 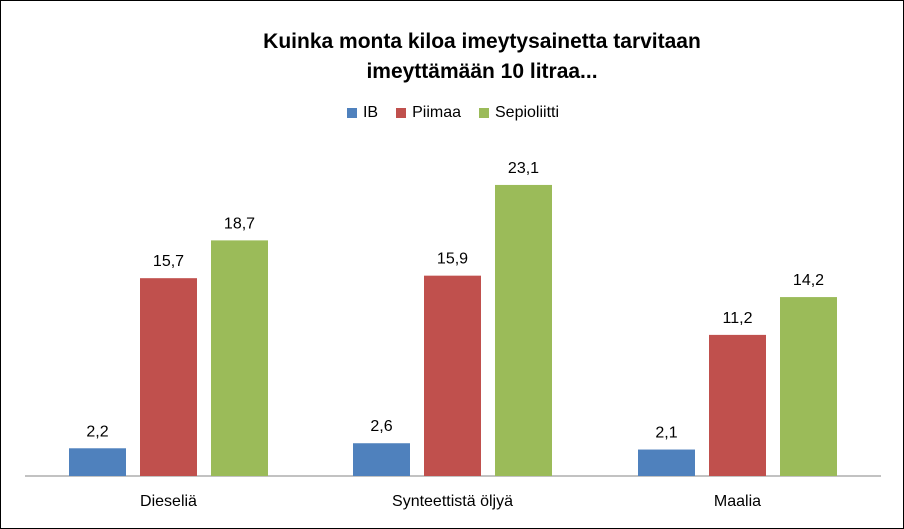 What do you see at coordinates (666, 433) in the screenshot?
I see `data-label-ib-3: 2,1` at bounding box center [666, 433].